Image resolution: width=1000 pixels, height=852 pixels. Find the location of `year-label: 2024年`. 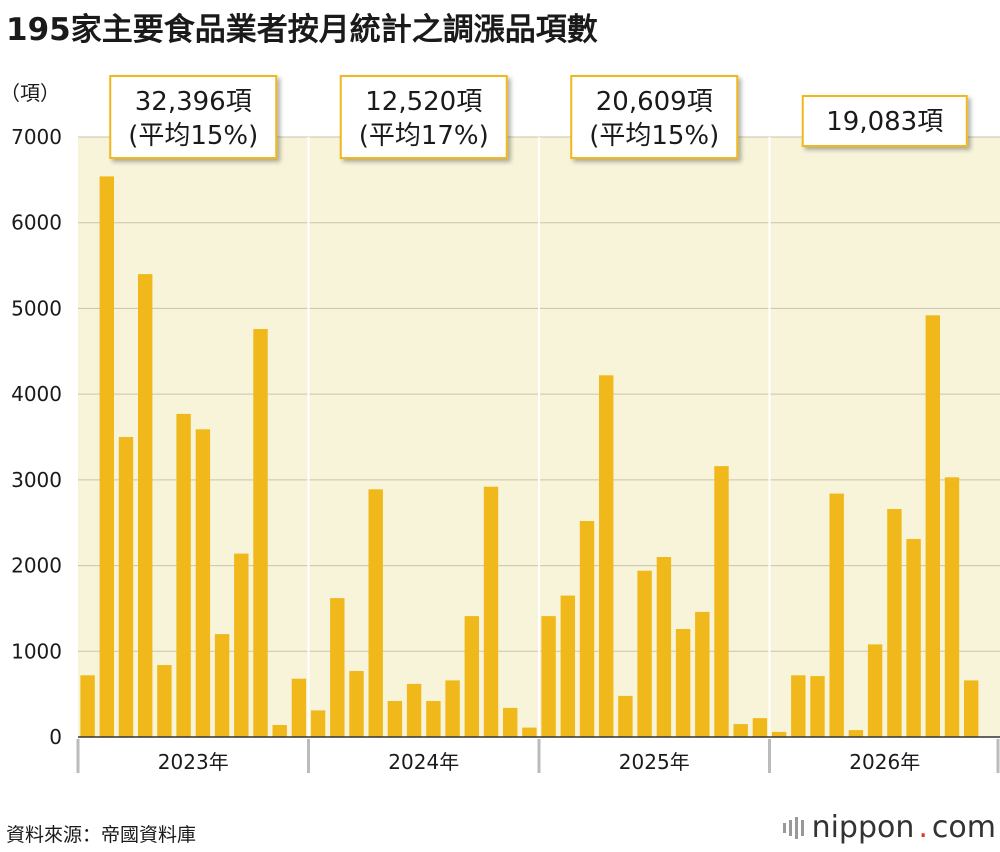

year-label: 2024年 is located at coordinates (423, 762).